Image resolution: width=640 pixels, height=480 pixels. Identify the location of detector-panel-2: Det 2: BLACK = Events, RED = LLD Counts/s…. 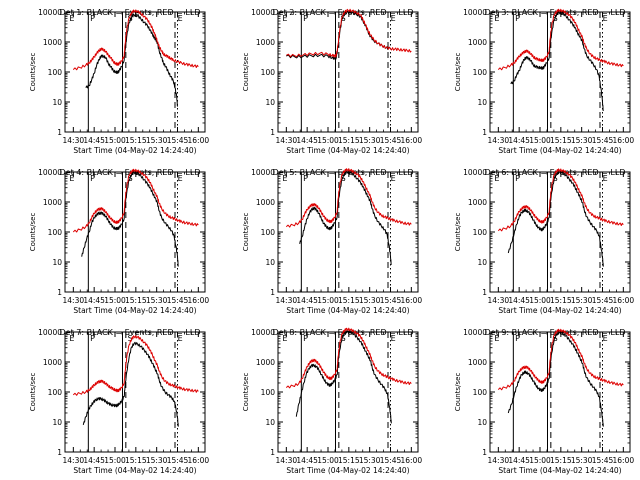
(332, 81).